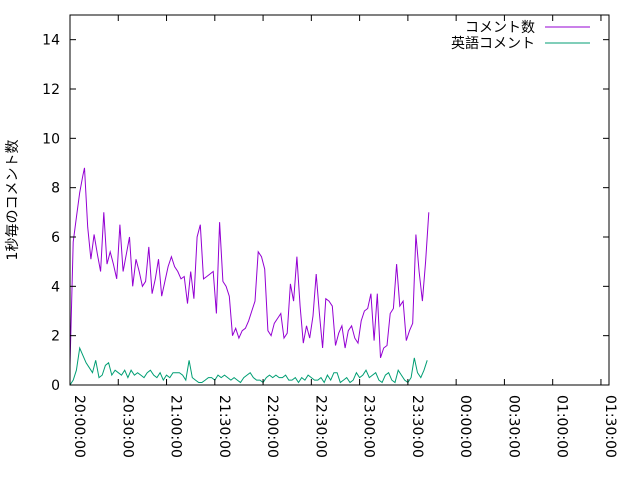 The height and width of the screenshot is (480, 640). I want to click on y-tick-label: 10, so click(51, 139).